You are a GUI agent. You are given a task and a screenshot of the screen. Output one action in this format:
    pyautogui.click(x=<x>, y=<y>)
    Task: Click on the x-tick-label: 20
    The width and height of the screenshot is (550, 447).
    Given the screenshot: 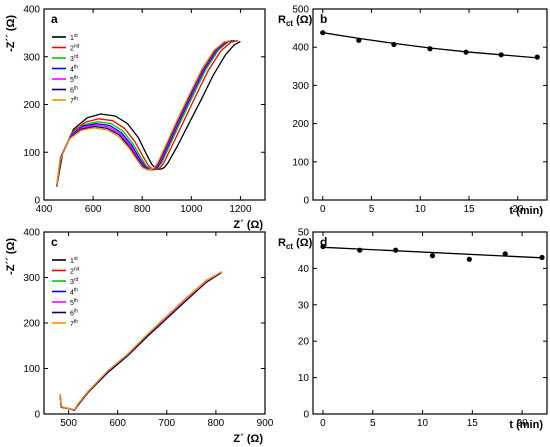 What is the action you would take?
    pyautogui.click(x=518, y=209)
    